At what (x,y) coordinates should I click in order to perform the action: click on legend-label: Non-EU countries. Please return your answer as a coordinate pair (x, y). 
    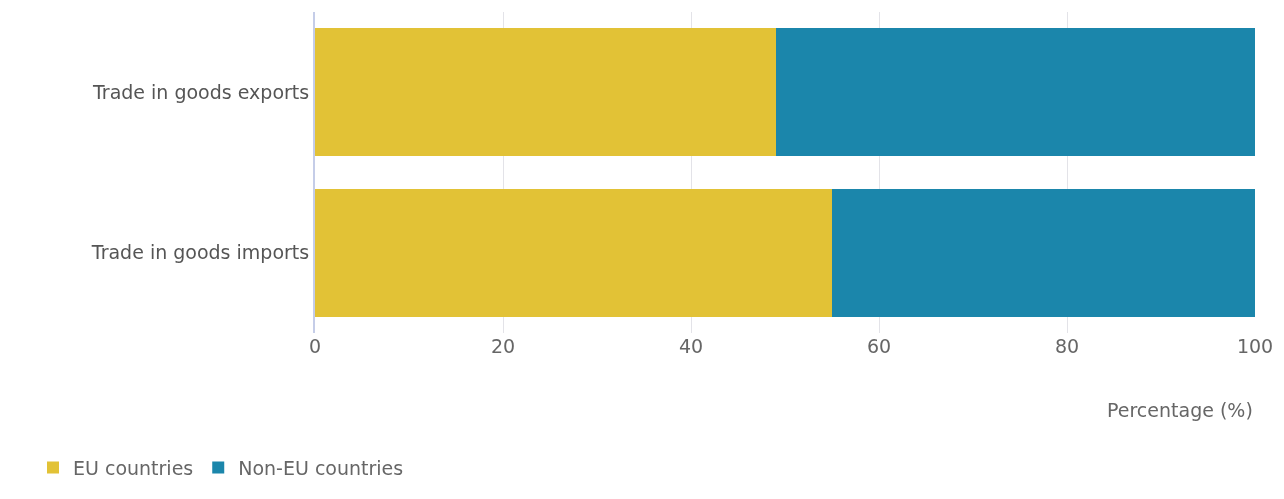
    Looking at the image, I should click on (321, 467).